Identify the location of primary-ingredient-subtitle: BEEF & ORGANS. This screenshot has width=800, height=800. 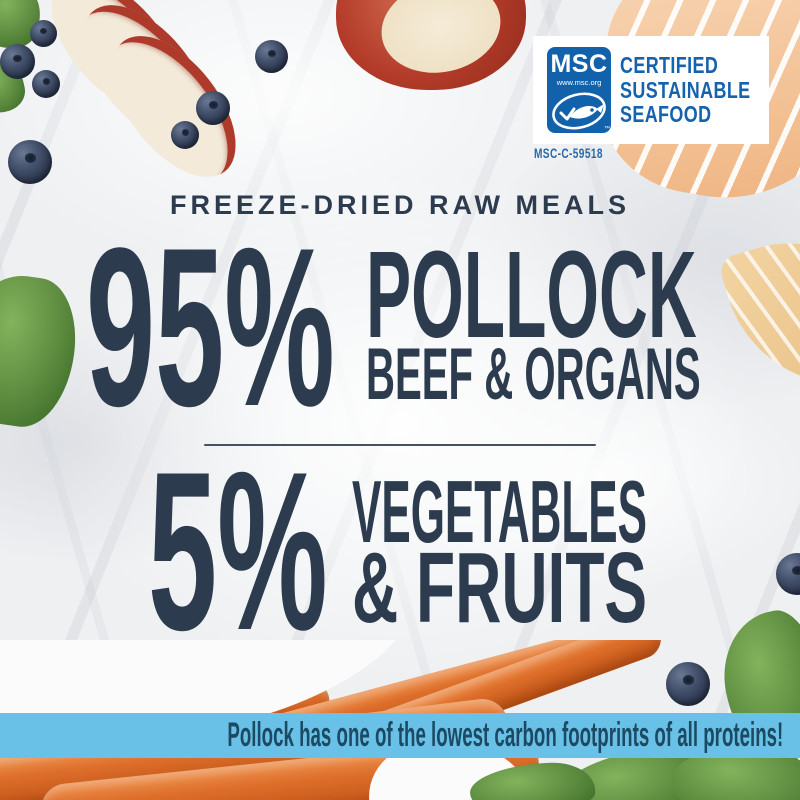
(583, 374).